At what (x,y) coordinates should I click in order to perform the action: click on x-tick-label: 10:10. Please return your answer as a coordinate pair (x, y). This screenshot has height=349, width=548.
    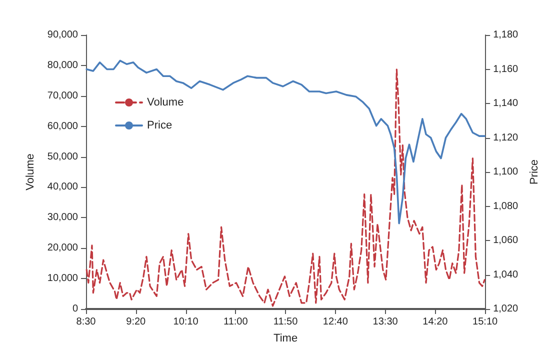
    Looking at the image, I should click on (186, 322).